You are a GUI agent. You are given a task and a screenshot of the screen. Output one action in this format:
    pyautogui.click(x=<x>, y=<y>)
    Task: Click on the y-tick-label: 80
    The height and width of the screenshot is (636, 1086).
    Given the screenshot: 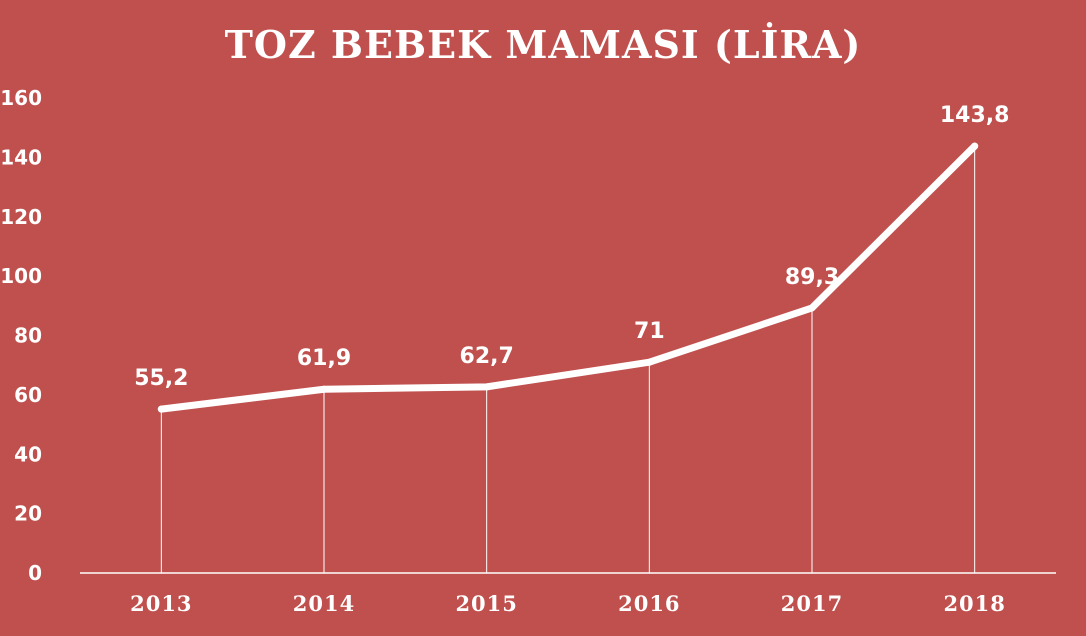 What is the action you would take?
    pyautogui.click(x=28, y=336)
    